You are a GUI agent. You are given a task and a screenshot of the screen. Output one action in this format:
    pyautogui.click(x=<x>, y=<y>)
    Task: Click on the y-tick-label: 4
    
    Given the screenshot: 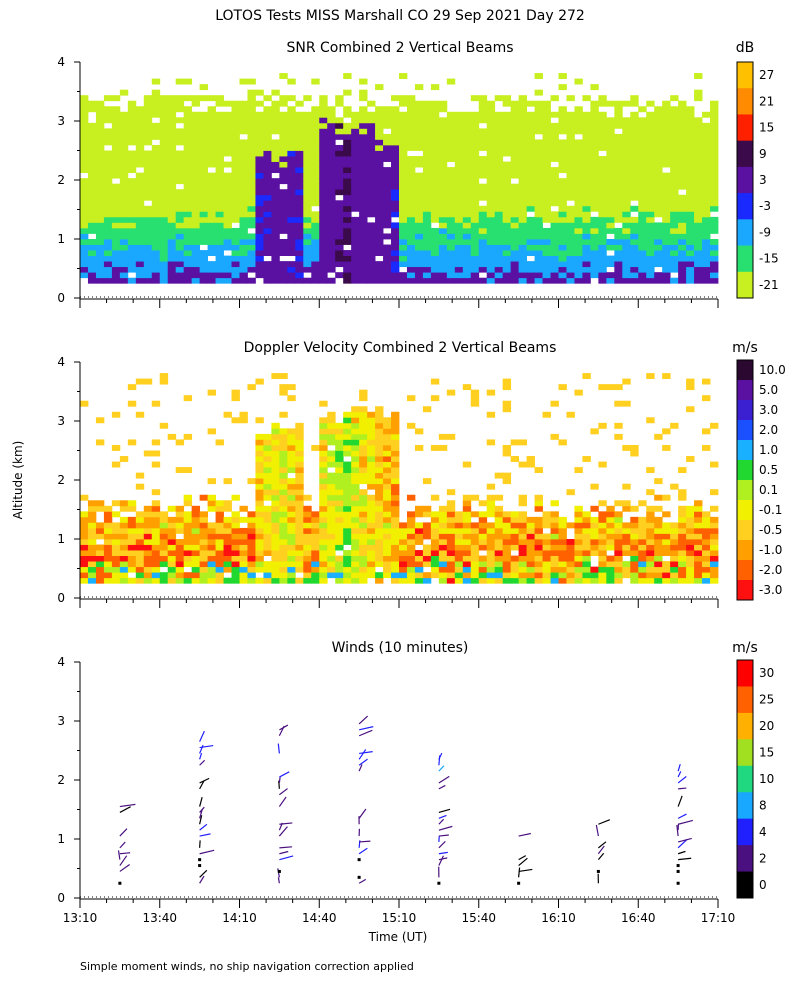 What is the action you would take?
    pyautogui.click(x=61, y=362)
    